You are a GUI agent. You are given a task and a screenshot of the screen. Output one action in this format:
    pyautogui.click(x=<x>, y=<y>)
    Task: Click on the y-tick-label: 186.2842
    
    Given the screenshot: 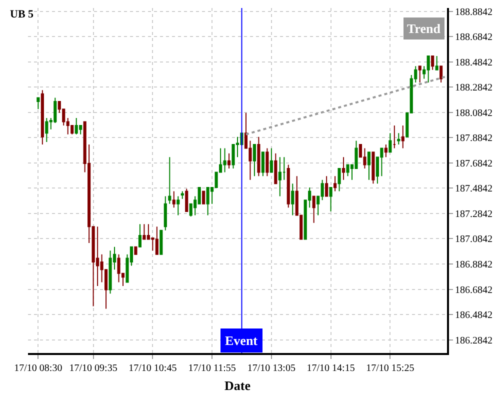 What is the action you would take?
    pyautogui.click(x=473, y=340)
    